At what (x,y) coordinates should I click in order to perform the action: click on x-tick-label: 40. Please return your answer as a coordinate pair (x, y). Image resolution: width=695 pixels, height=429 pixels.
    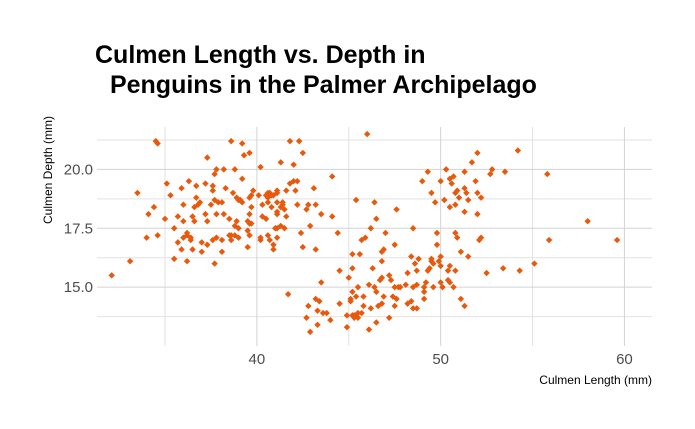
    Looking at the image, I should click on (257, 359).